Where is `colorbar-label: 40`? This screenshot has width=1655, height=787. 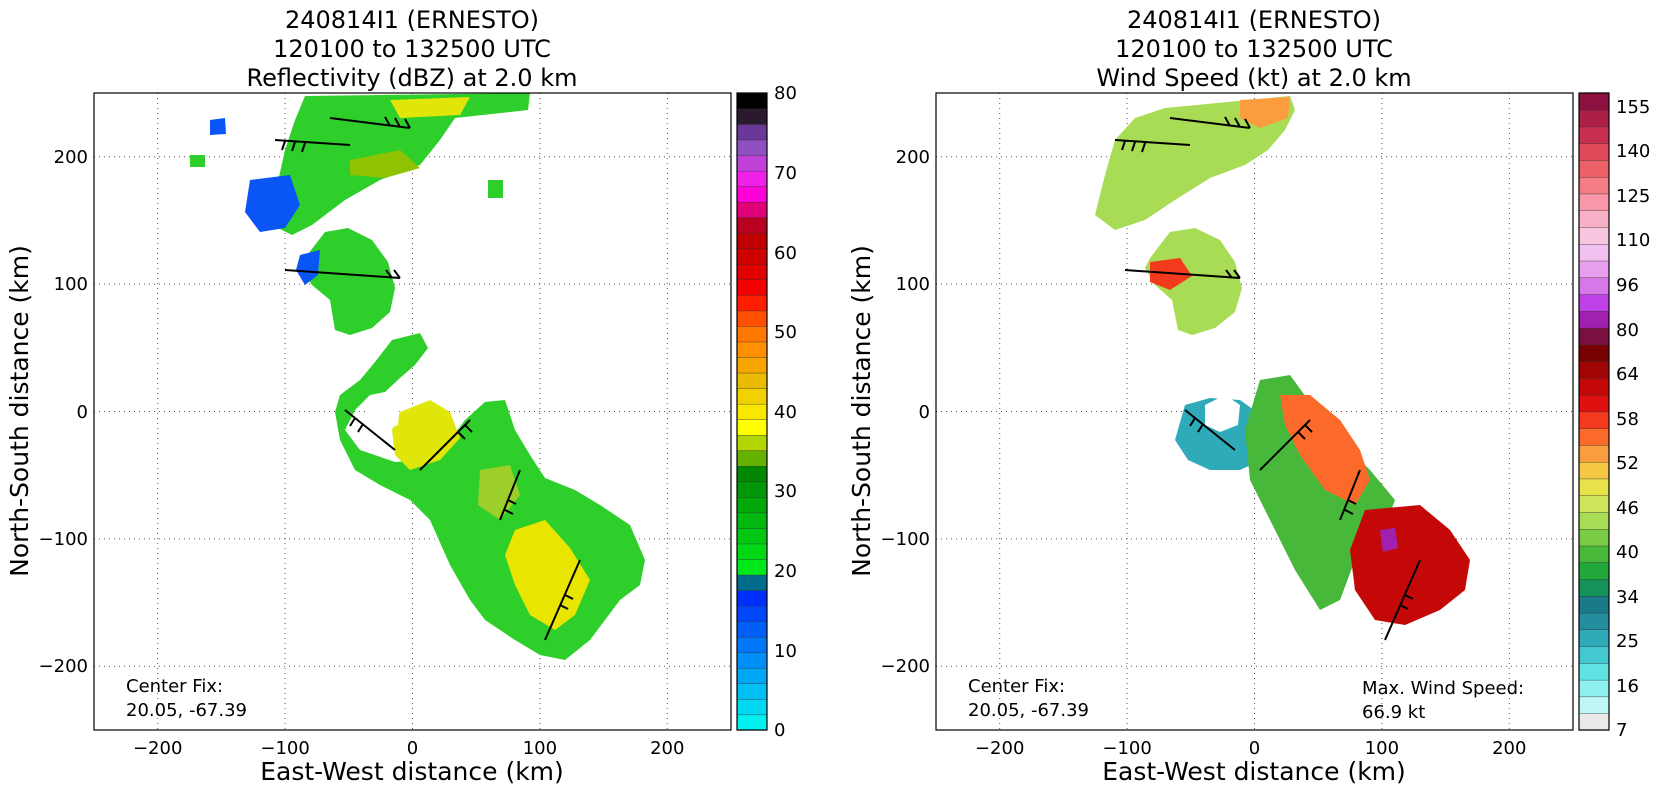
colorbar-label: 40 is located at coordinates (1627, 552).